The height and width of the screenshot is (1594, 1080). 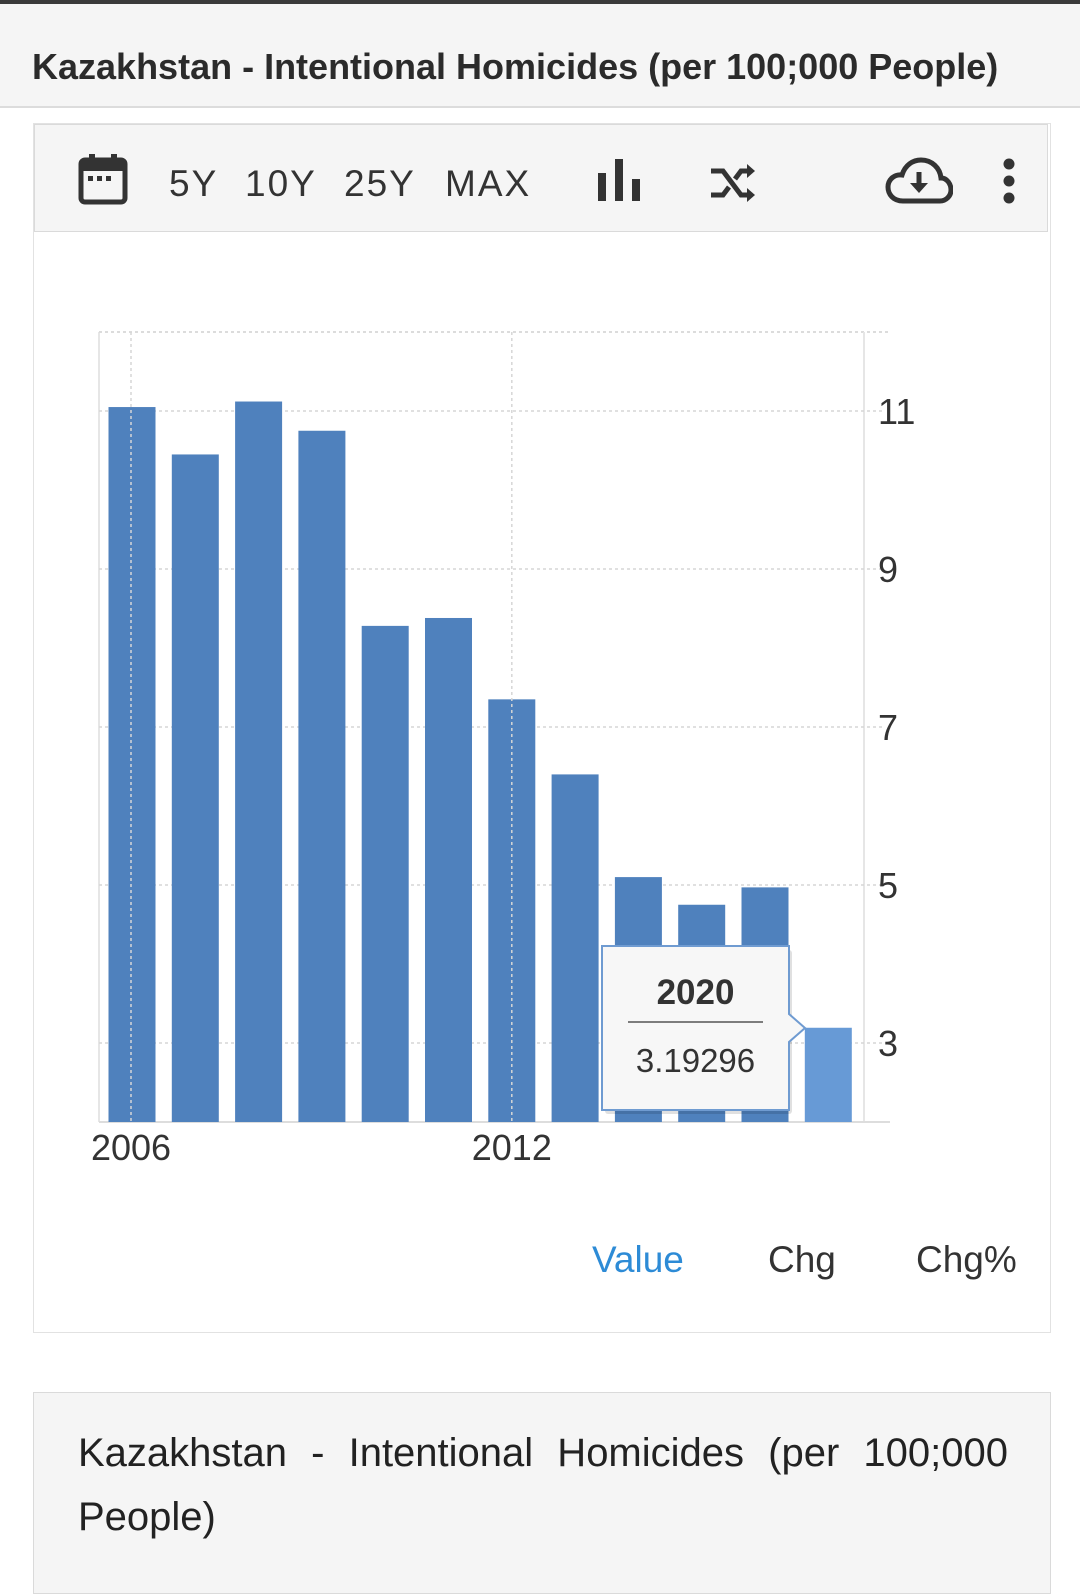 I want to click on tab-value: Value, so click(x=638, y=1259).